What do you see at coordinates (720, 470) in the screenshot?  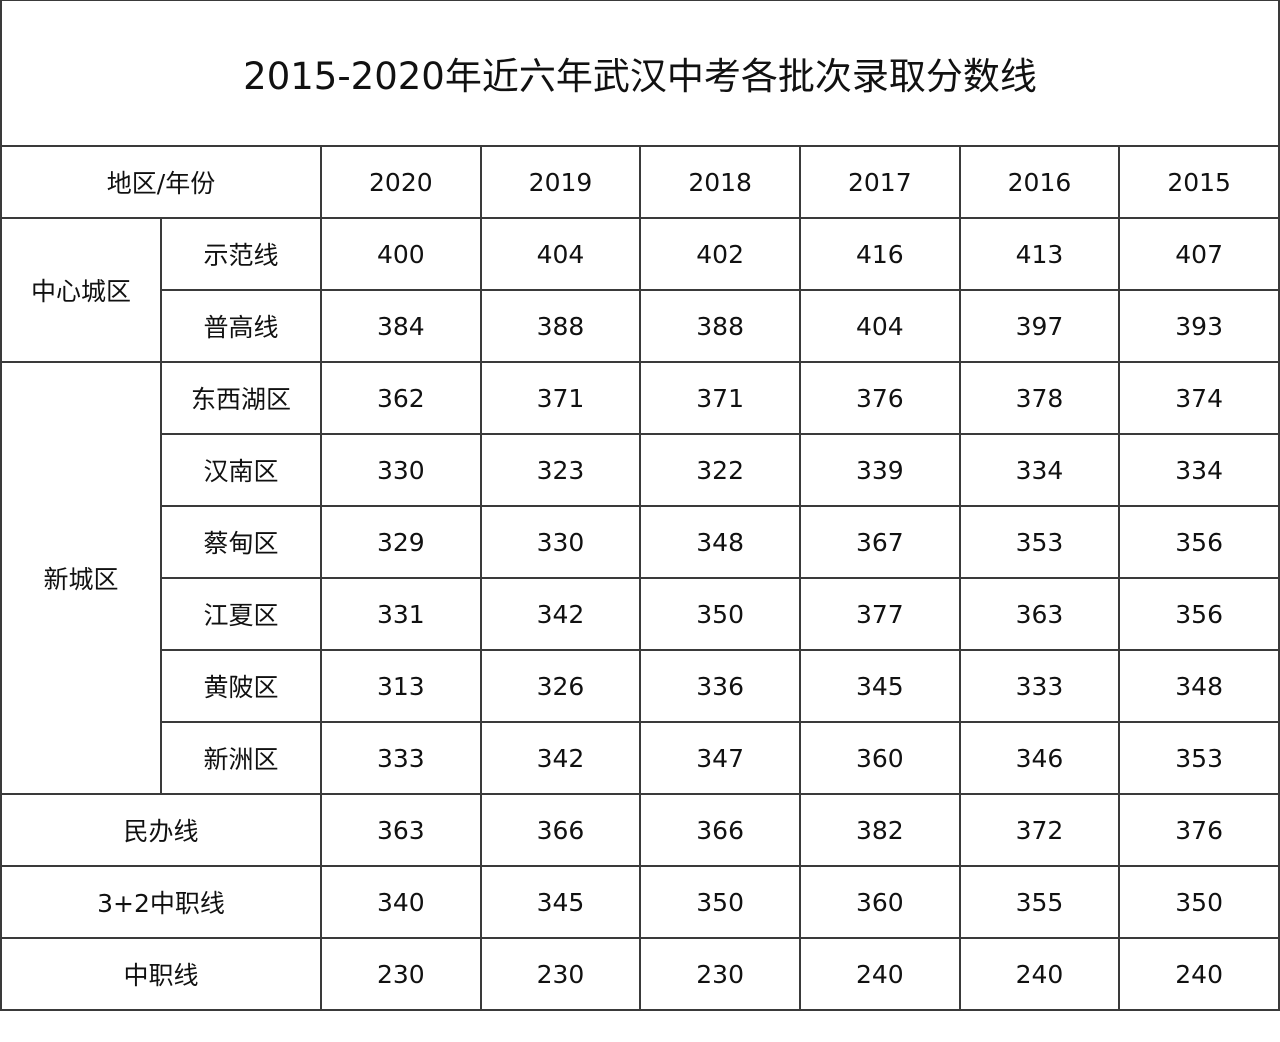 I see `score: 322` at bounding box center [720, 470].